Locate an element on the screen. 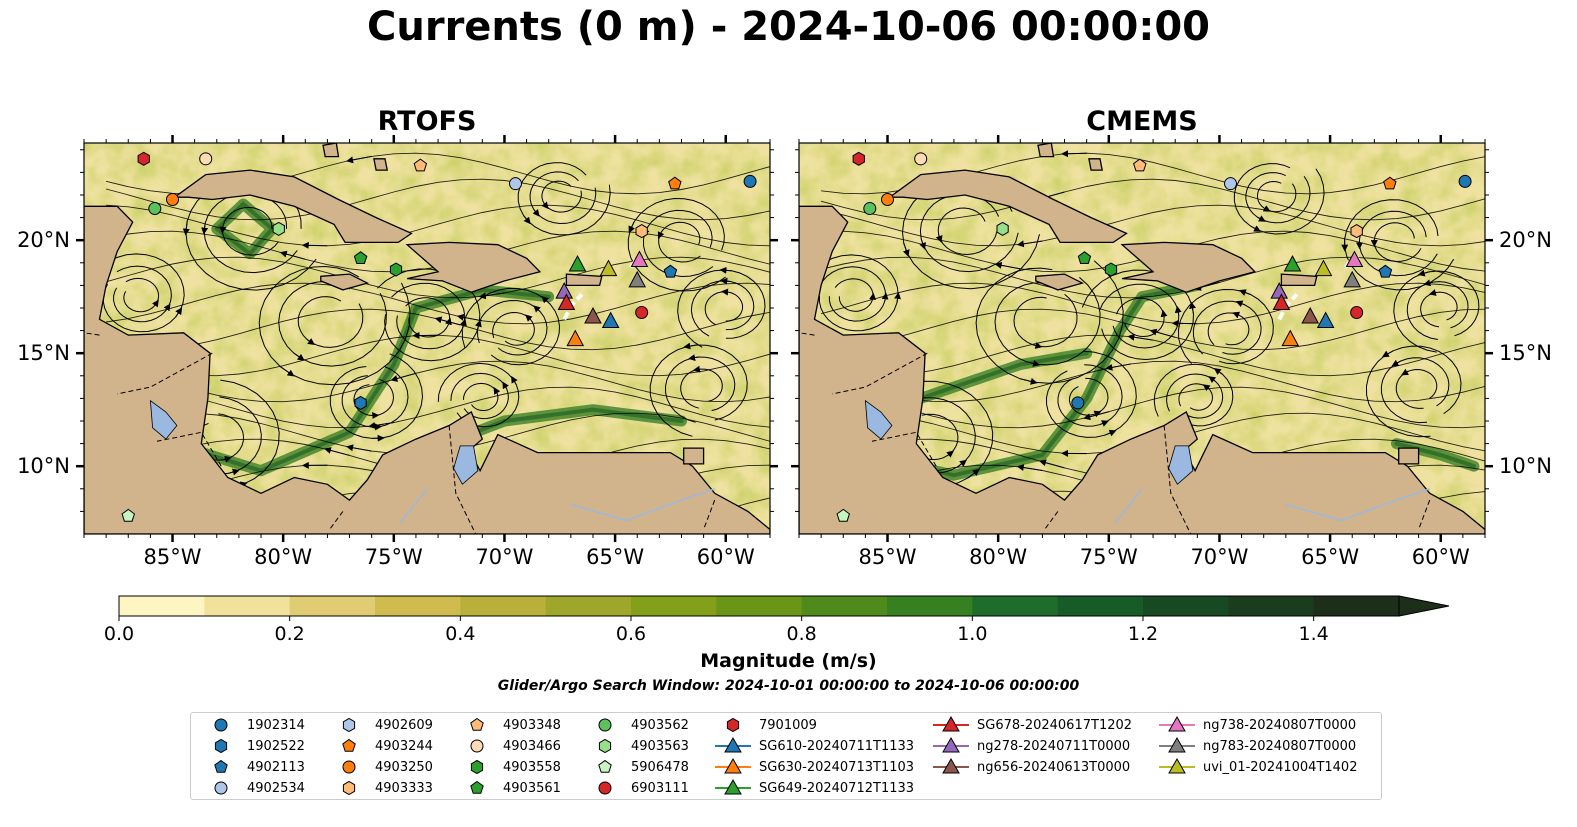  legend-label: ng783-20240807T0000 is located at coordinates (1280, 746).